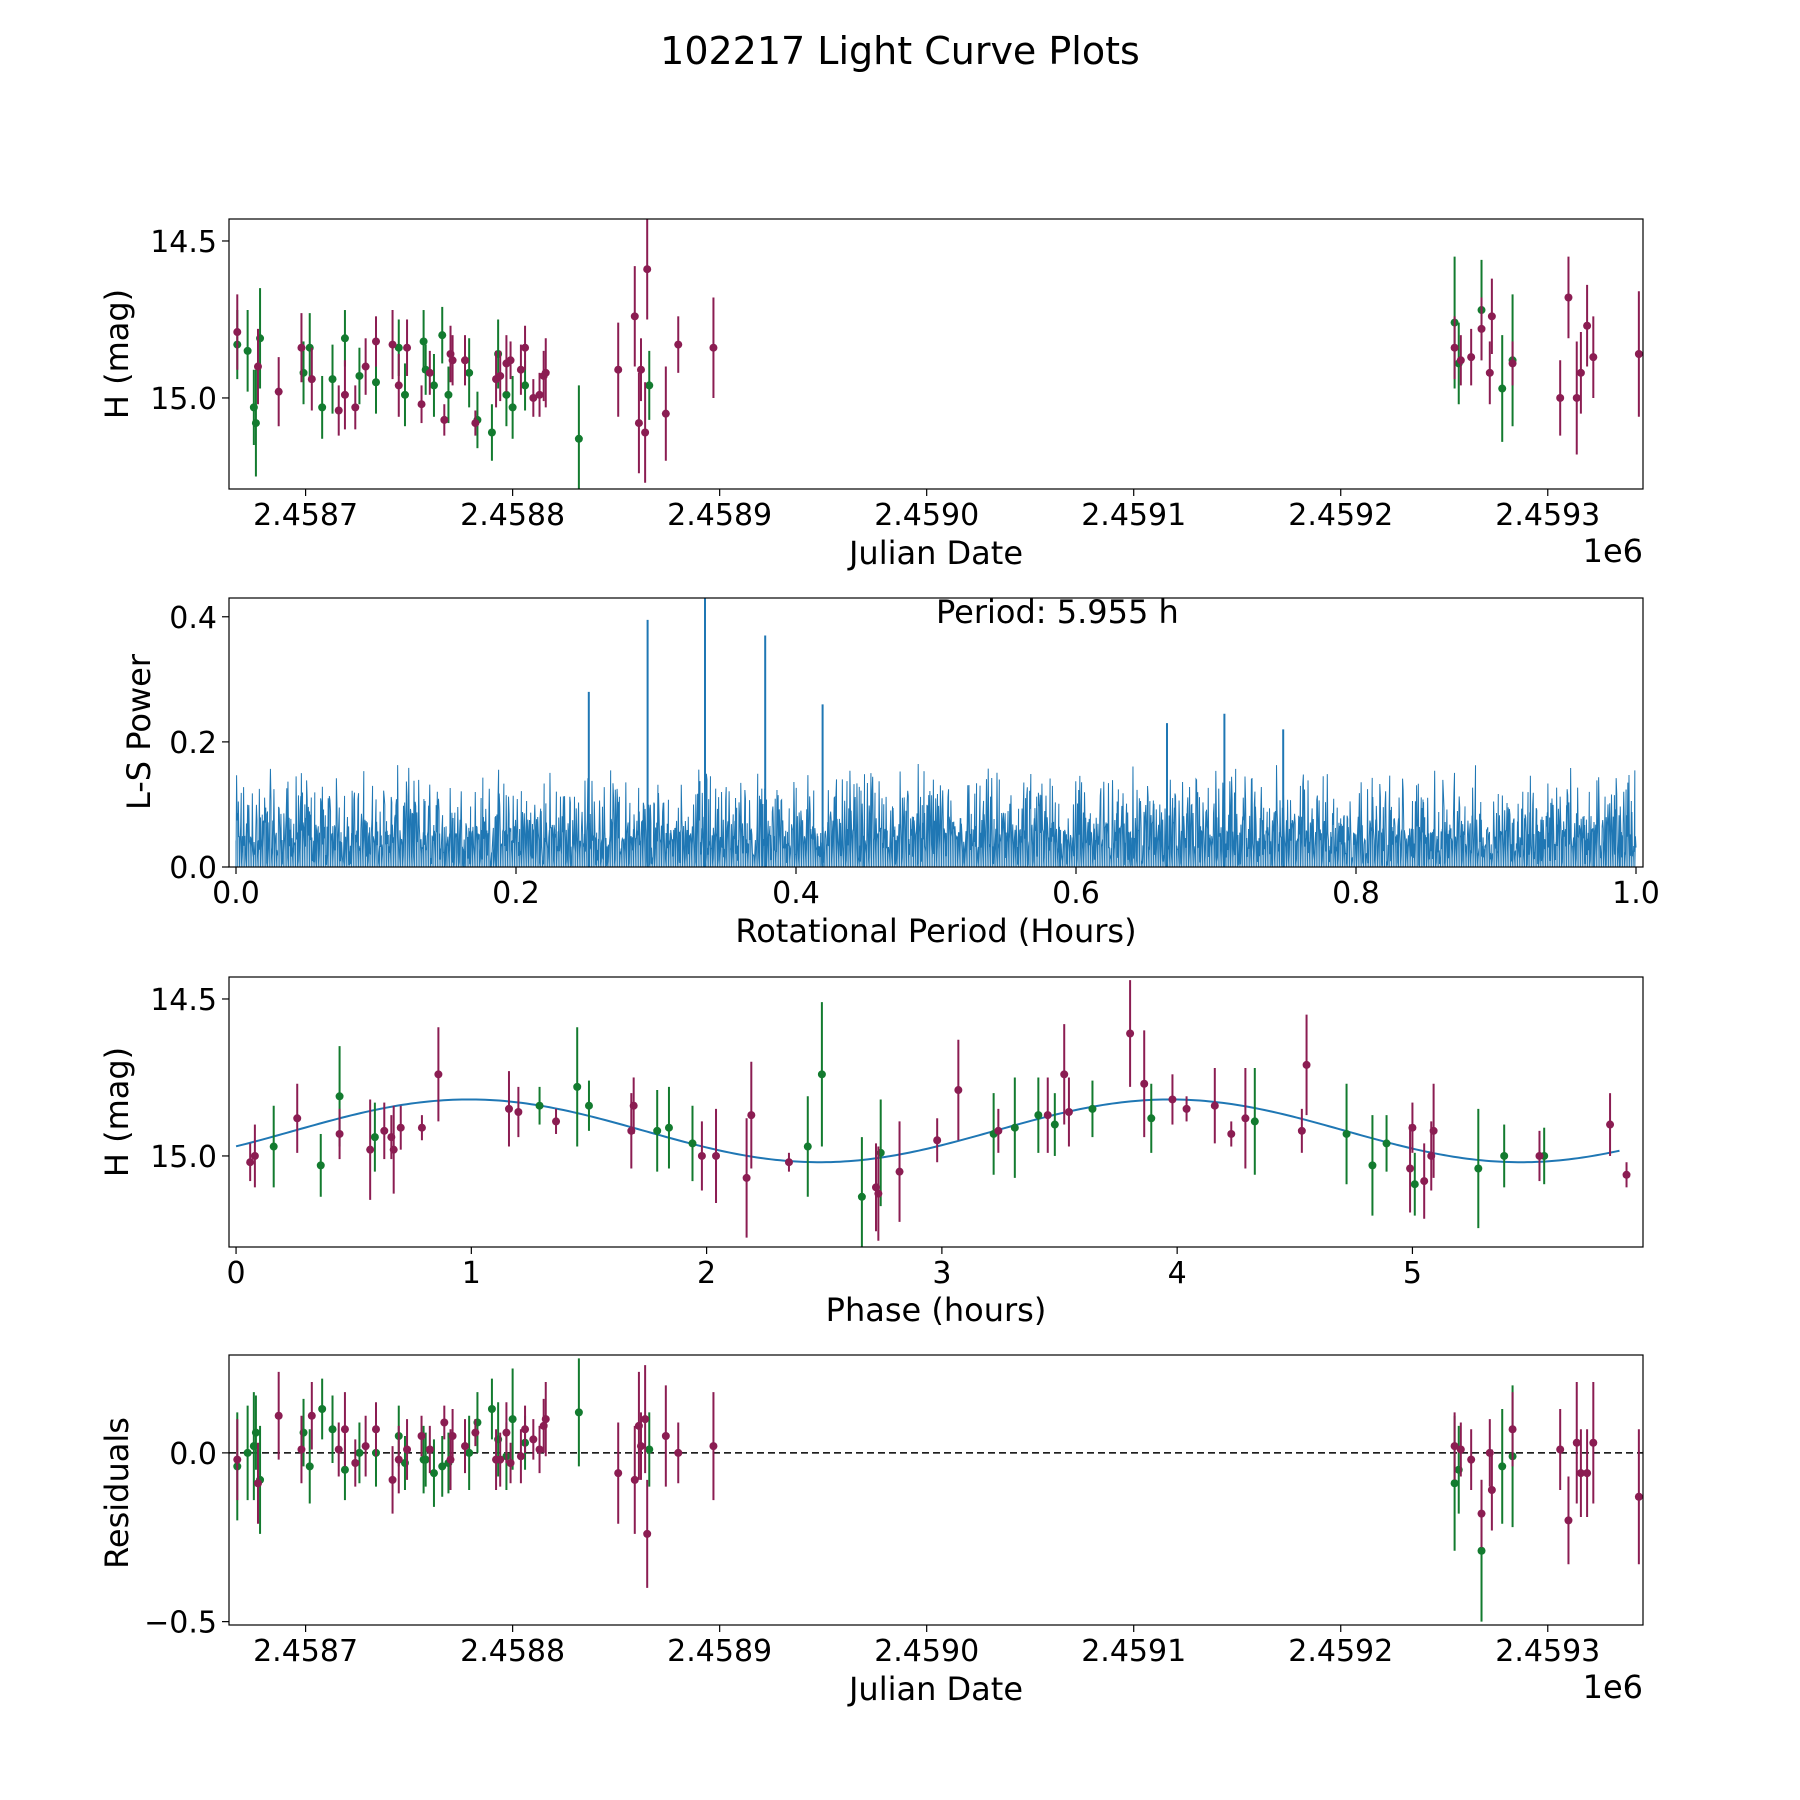 The width and height of the screenshot is (1800, 1800). I want to click on y-tick-label: 0.2, so click(193, 743).